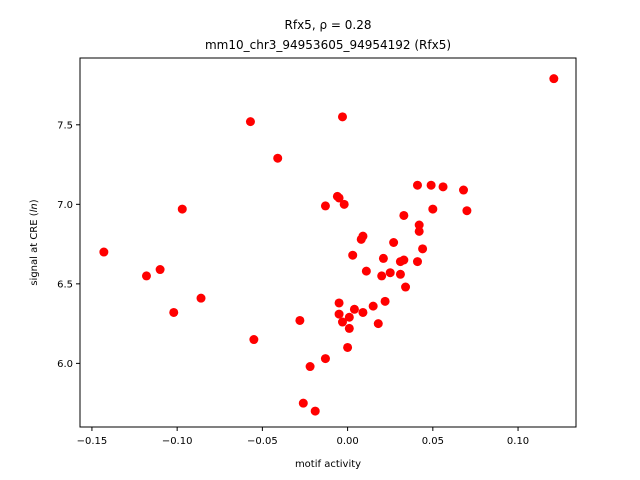 The image size is (640, 480). I want to click on x-axis-label: motif activity, so click(328, 464).